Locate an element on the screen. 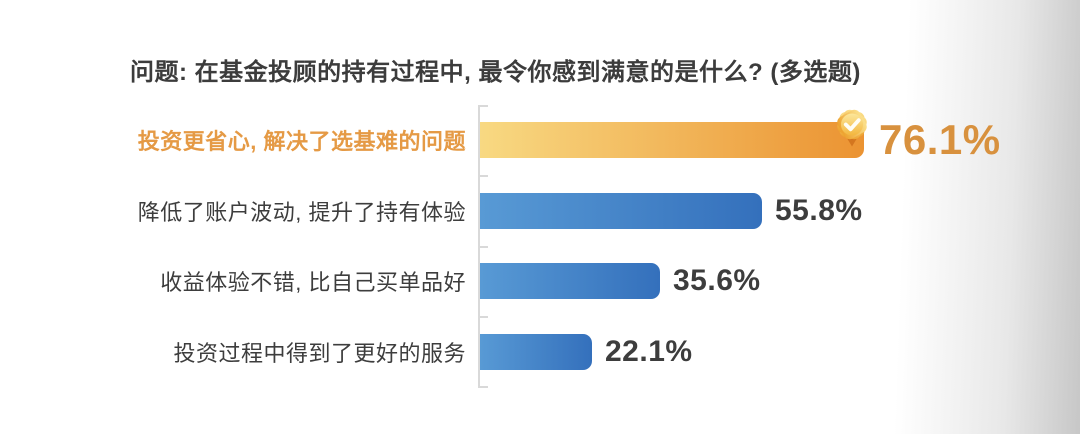  medal-check-badge-icon is located at coordinates (852, 128).